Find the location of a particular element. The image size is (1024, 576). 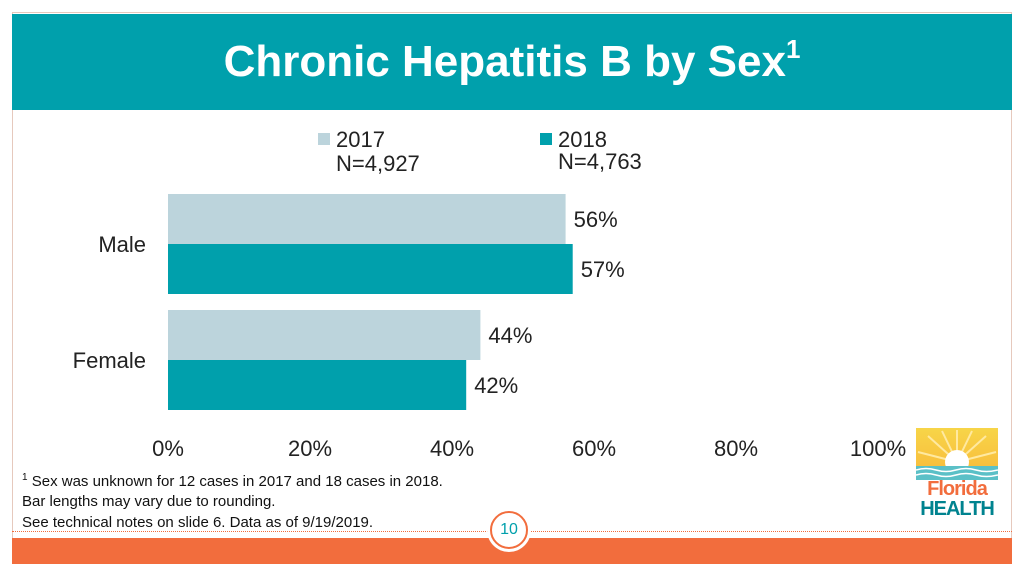

legend-item-2018: 2018 N=4,763 is located at coordinates (610, 153).